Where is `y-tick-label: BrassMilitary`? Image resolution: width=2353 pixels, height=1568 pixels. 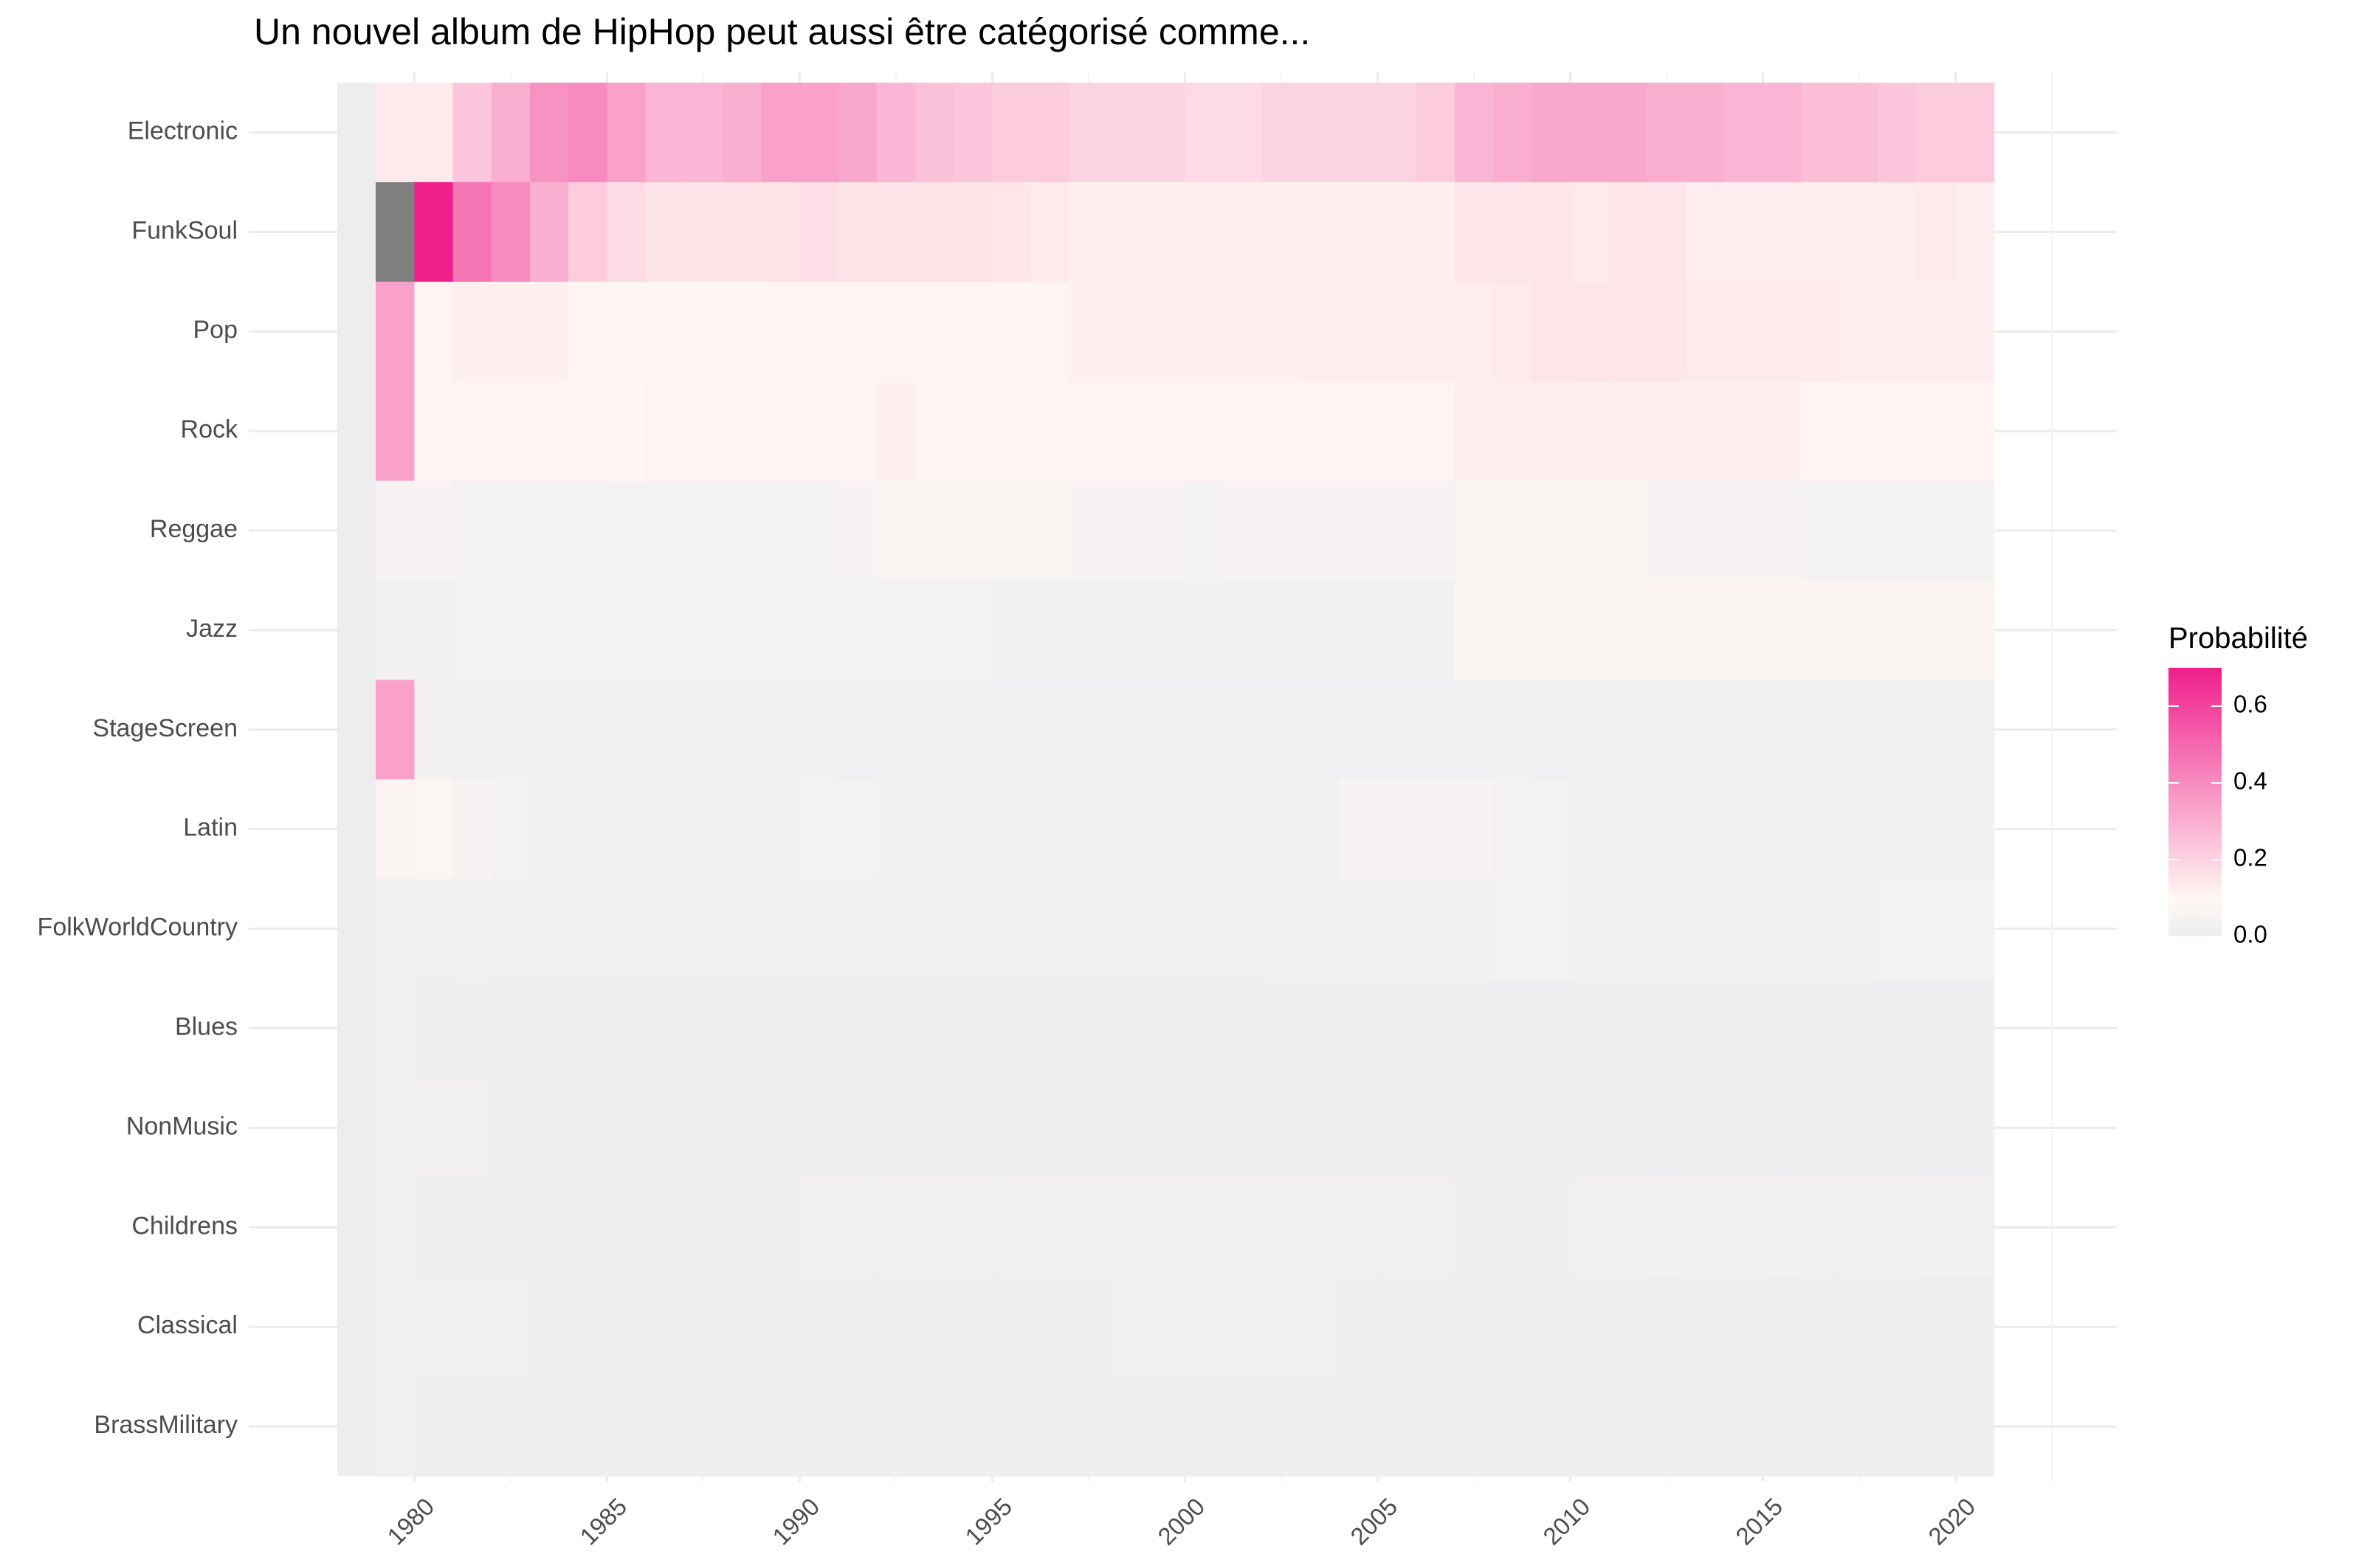
y-tick-label: BrassMilitary is located at coordinates (166, 1425).